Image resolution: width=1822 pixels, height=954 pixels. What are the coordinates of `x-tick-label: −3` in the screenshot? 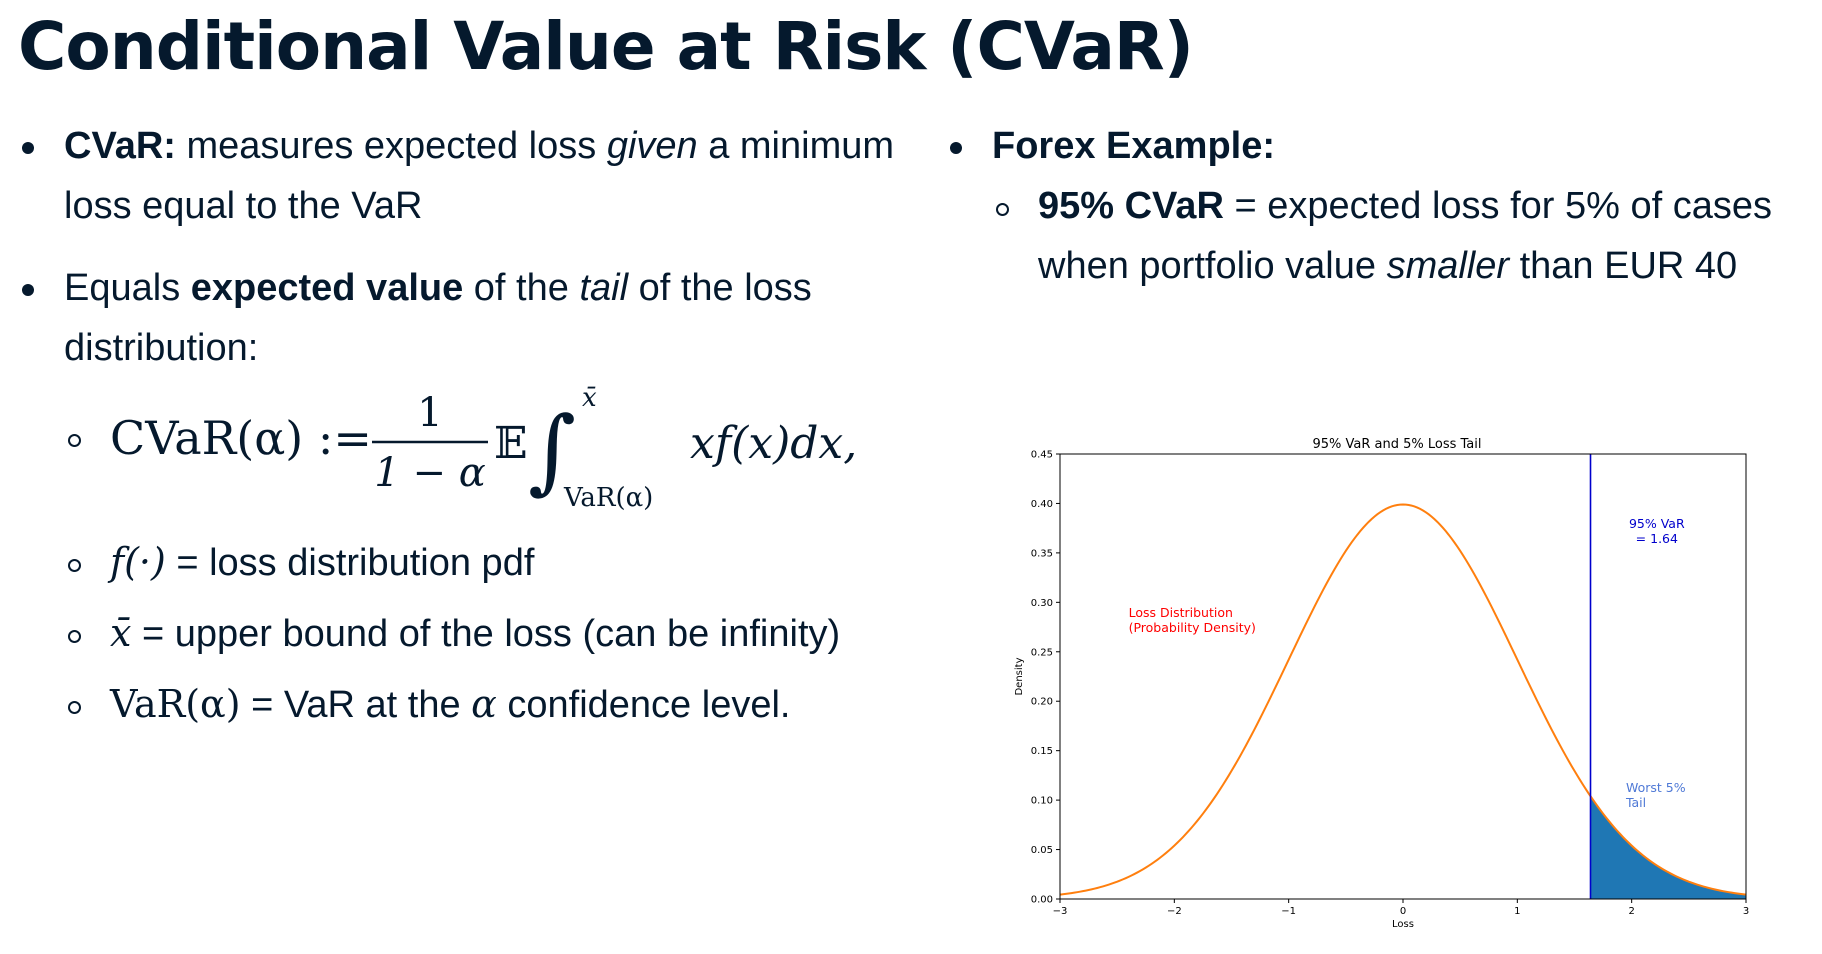 It's located at (1060, 911).